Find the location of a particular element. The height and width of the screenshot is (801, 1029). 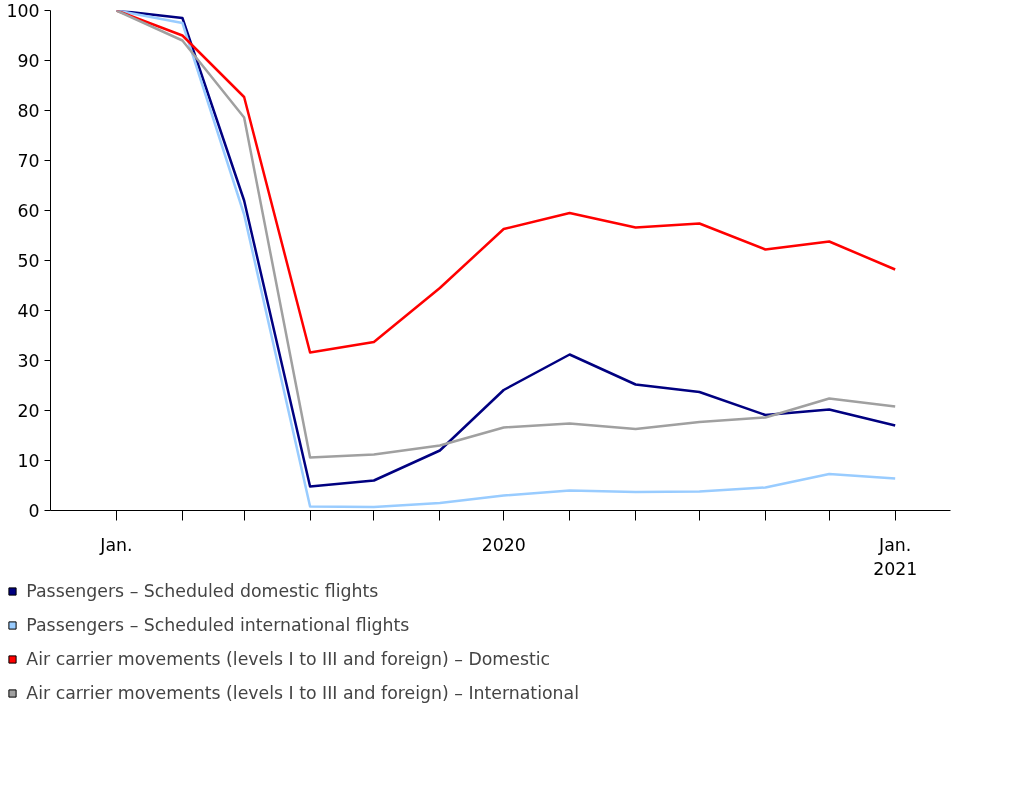

x-tick-label: Jan. is located at coordinates (116, 544).